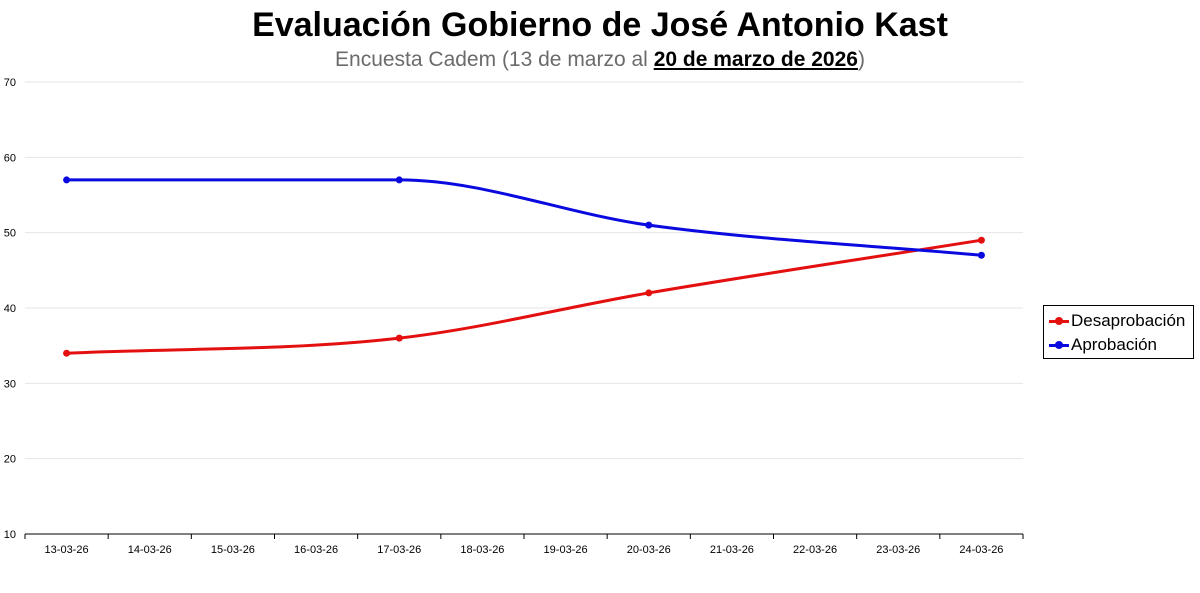 This screenshot has width=1200, height=593. Describe the element at coordinates (10, 535) in the screenshot. I see `y-tick-label-10: 10` at that location.